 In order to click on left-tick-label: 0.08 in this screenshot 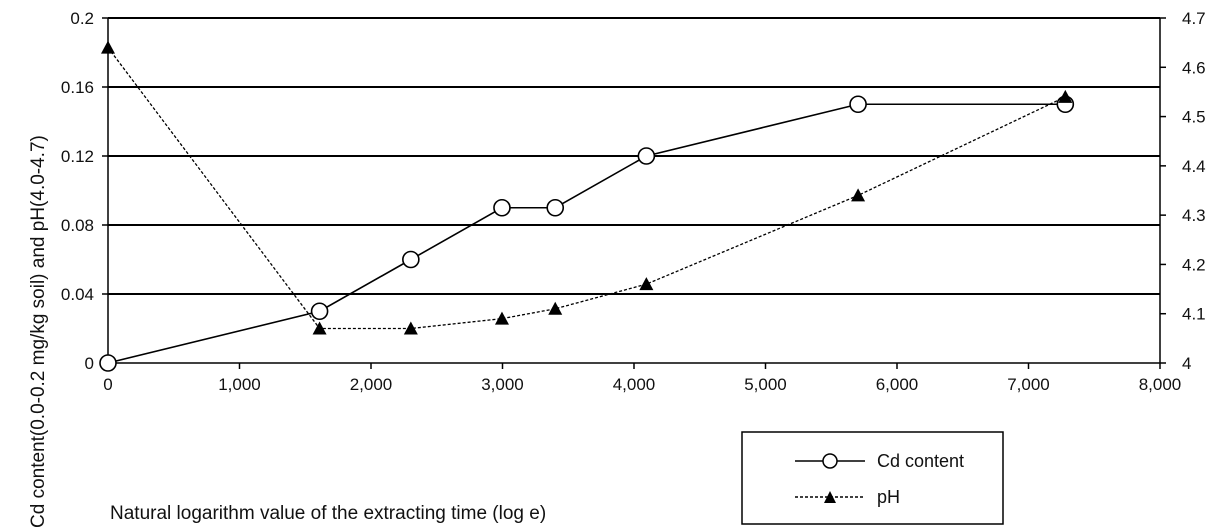, I will do `click(77, 225)`.